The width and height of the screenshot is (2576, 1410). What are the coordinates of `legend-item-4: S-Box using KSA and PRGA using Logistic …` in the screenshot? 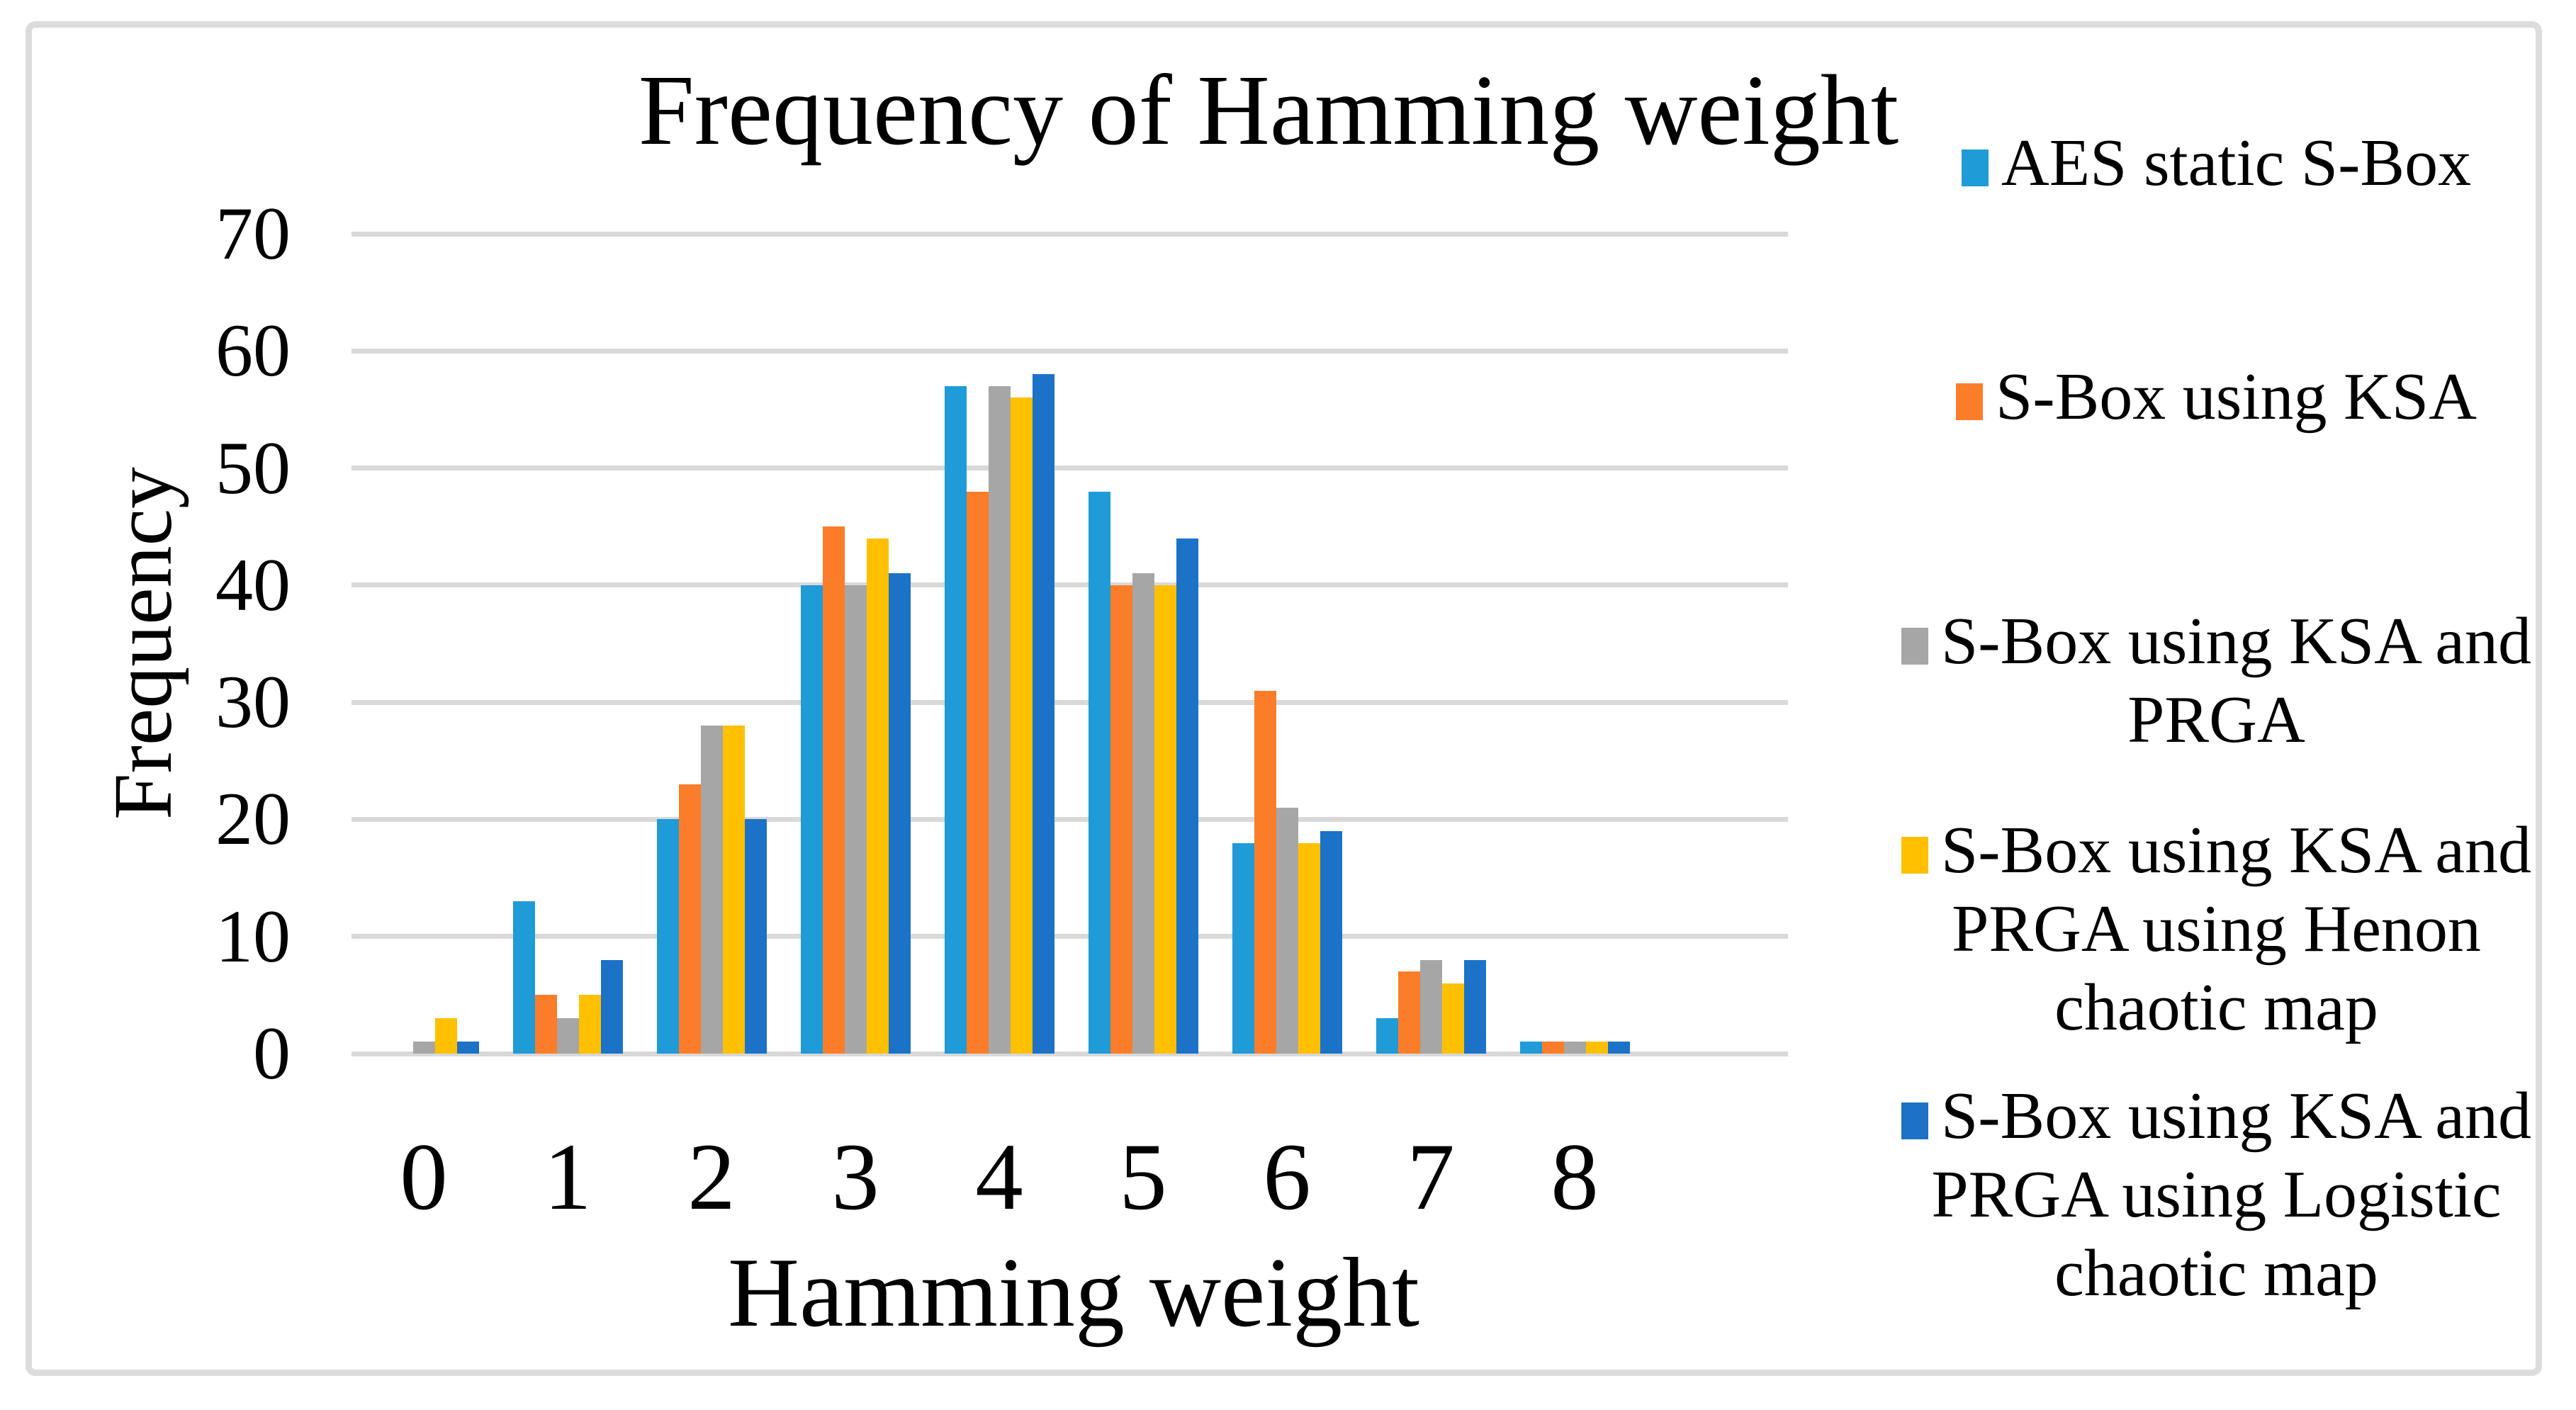 It's located at (2216, 1195).